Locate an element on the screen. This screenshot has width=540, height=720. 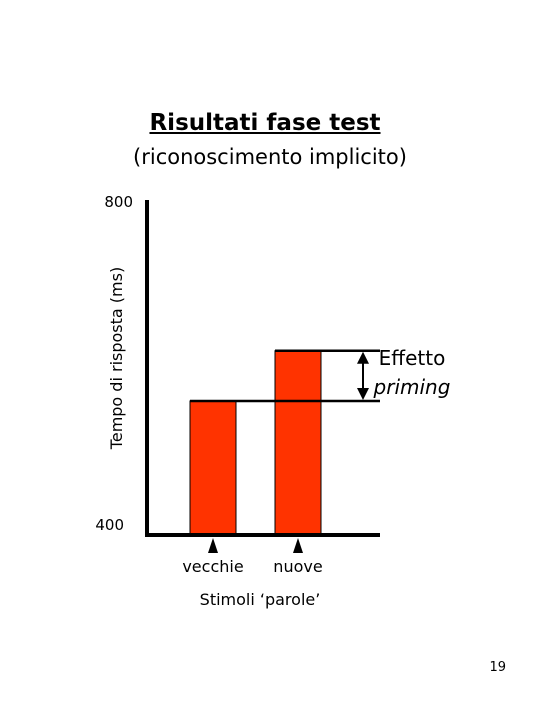
bar-vecchie is located at coordinates (213, 468).